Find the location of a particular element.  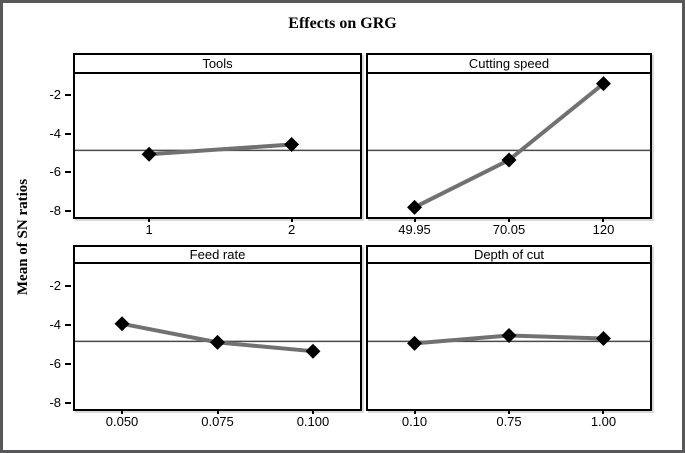

cutting-speed-x-tick-label: 70.05 is located at coordinates (509, 229).